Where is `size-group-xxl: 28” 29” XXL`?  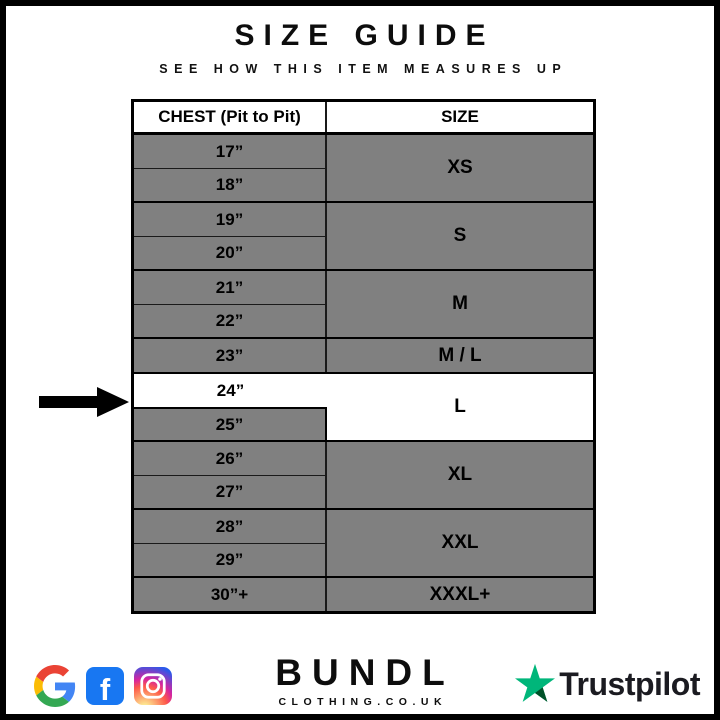
size-group-xxl: 28” 29” XXL is located at coordinates (363, 544).